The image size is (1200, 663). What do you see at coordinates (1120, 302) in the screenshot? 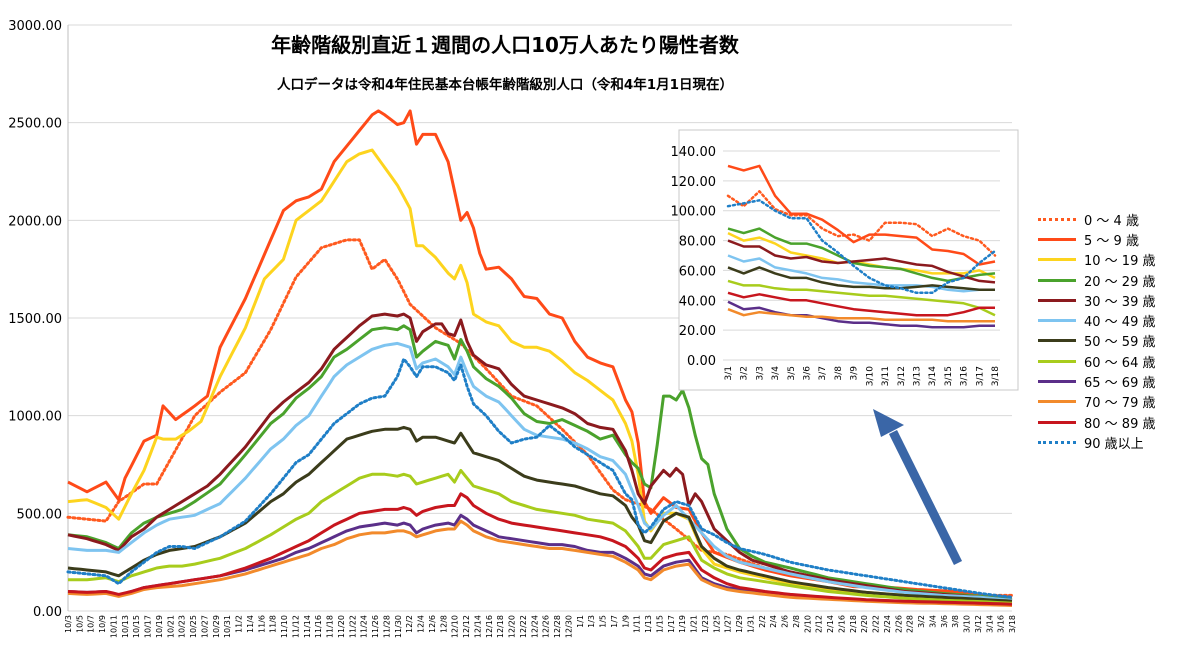
I see `legend-label: 30 ～ 39 歳` at bounding box center [1120, 302].